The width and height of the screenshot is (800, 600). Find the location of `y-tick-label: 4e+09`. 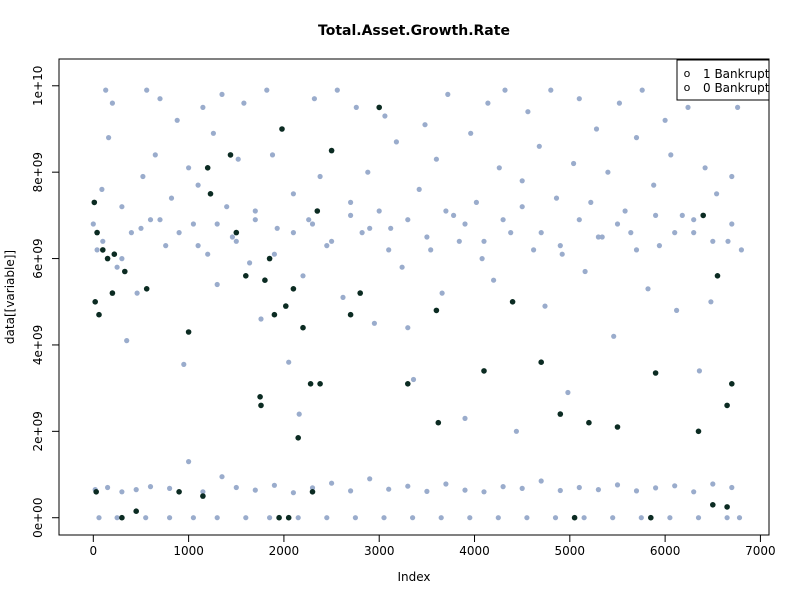

y-tick-label: 4e+09 is located at coordinates (38, 345).